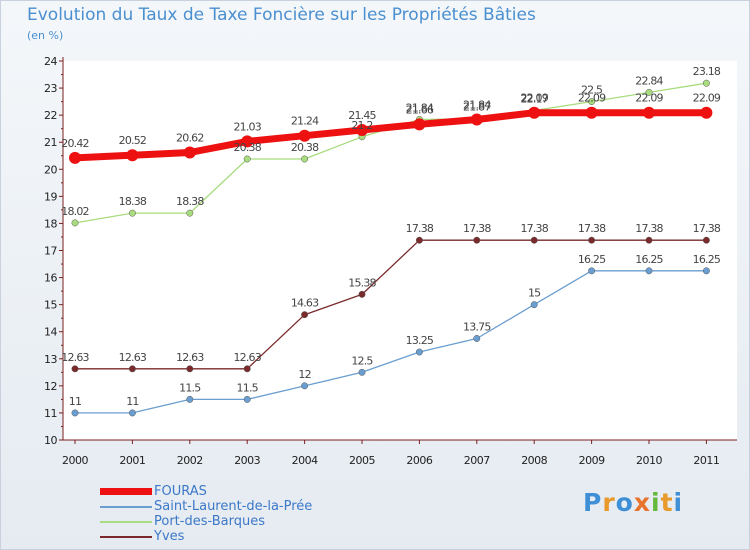 Image resolution: width=750 pixels, height=550 pixels. I want to click on logo-letter: t, so click(667, 502).